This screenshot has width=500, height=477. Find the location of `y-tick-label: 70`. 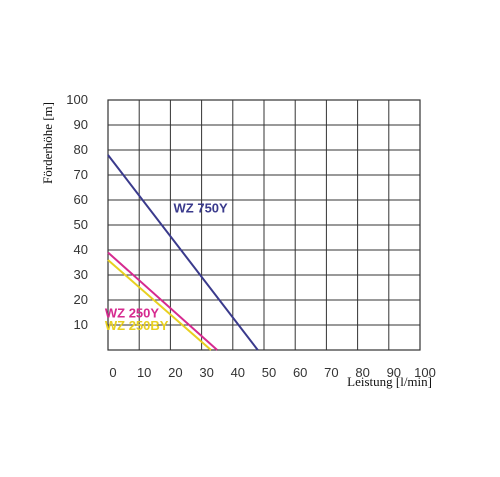

y-tick-label: 70 is located at coordinates (81, 174).